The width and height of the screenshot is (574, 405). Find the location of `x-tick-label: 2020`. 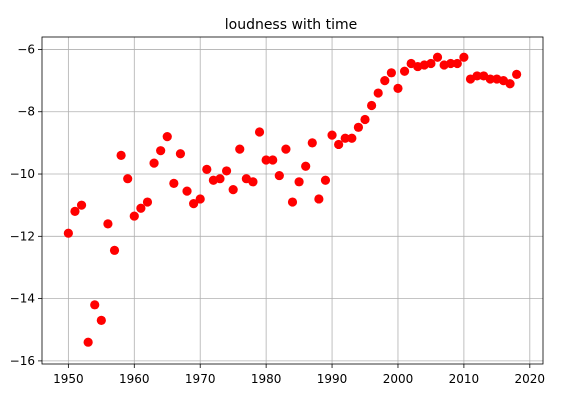

x-tick-label: 2020 is located at coordinates (530, 379).